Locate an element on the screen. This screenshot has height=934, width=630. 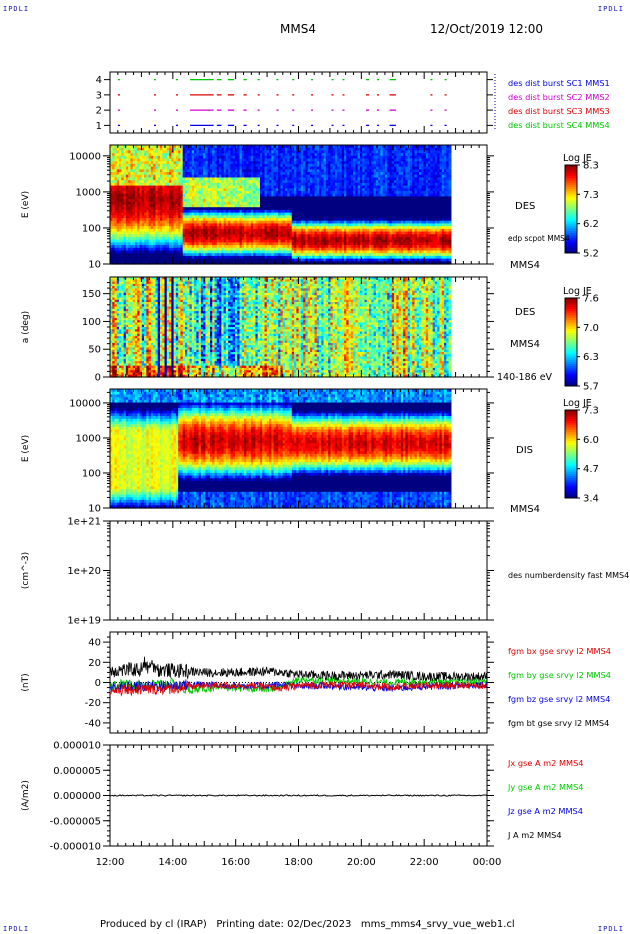
burst-legend-entry: des dist burst SC4 MMS4 is located at coordinates (559, 125).